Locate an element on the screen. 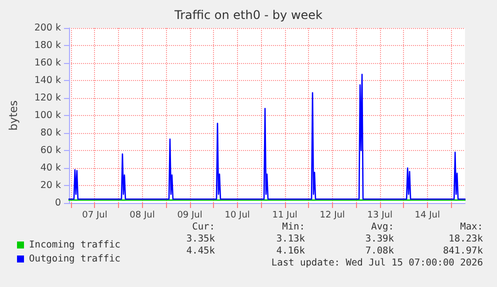 This screenshot has width=497, height=287. y-tick-label: 200 k is located at coordinates (48, 28).